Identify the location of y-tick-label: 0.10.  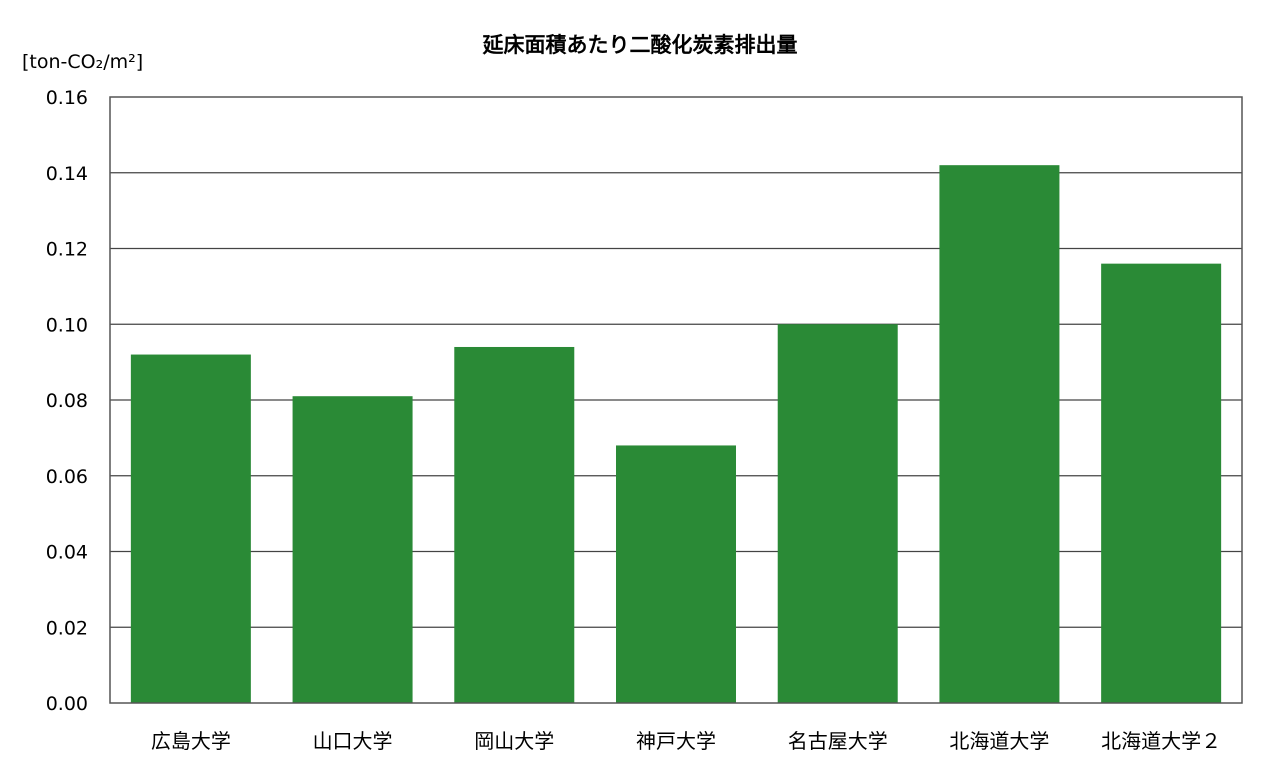
(67, 325).